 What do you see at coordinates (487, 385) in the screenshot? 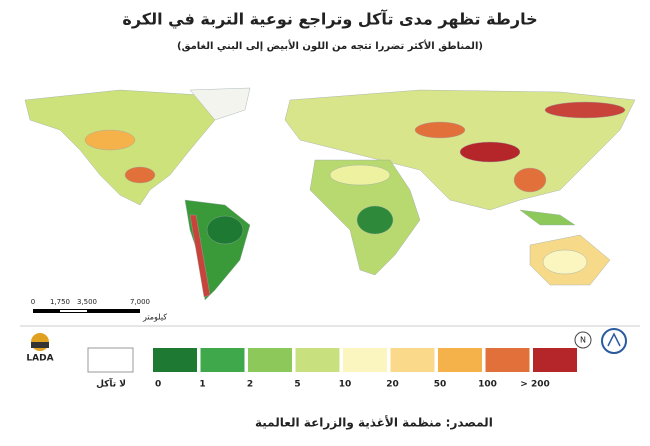
I see `legend-label: 100` at bounding box center [487, 385].